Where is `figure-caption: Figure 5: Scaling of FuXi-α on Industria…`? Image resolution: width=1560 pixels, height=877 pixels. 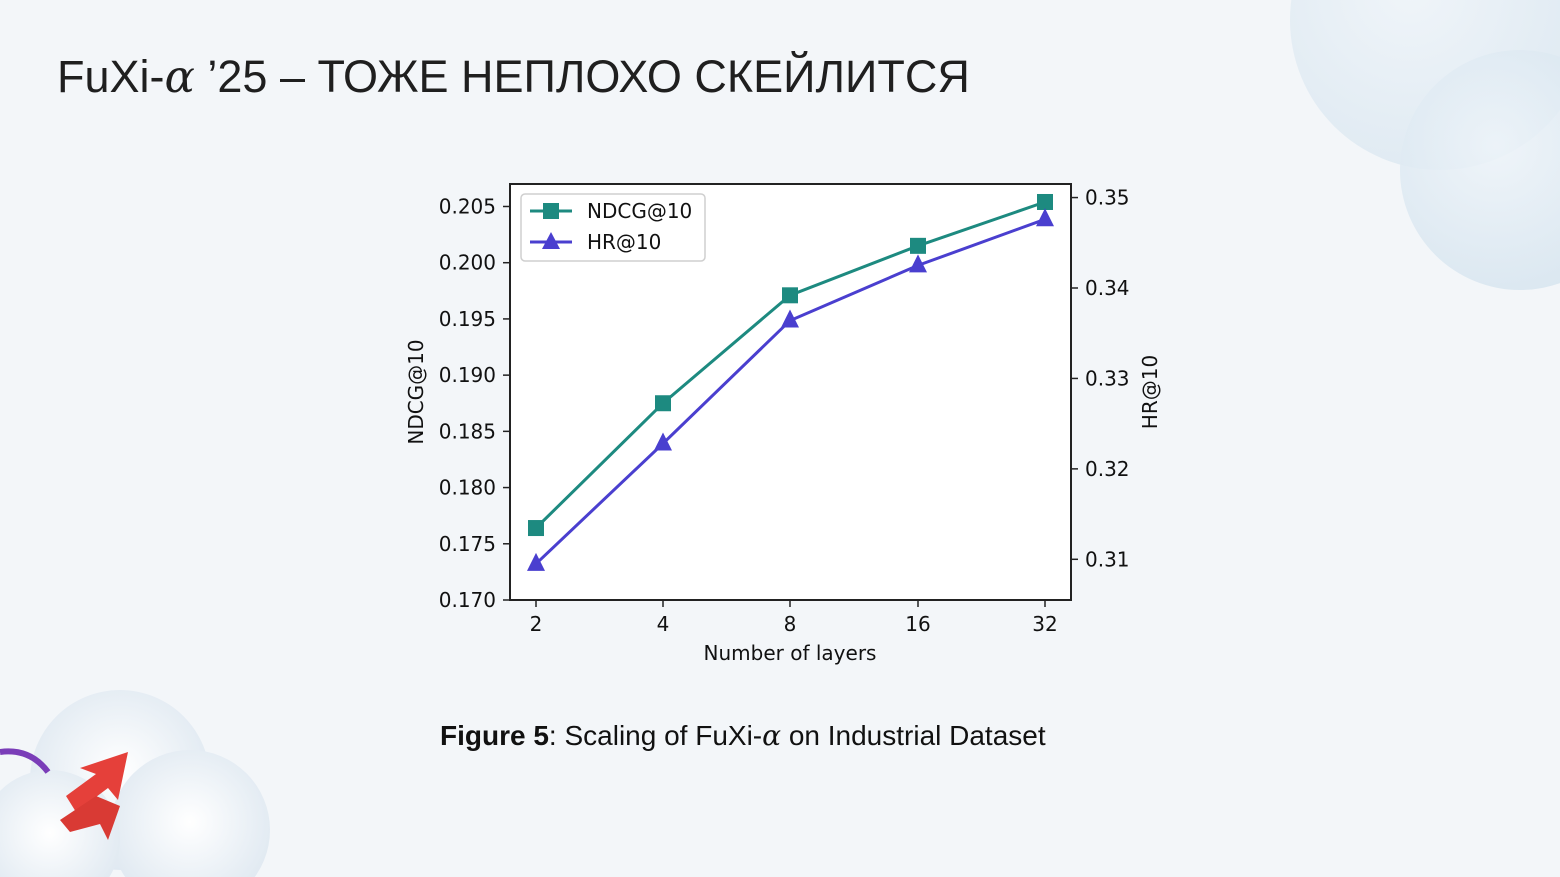 figure-caption: Figure 5: Scaling of FuXi-α on Industria… is located at coordinates (743, 735).